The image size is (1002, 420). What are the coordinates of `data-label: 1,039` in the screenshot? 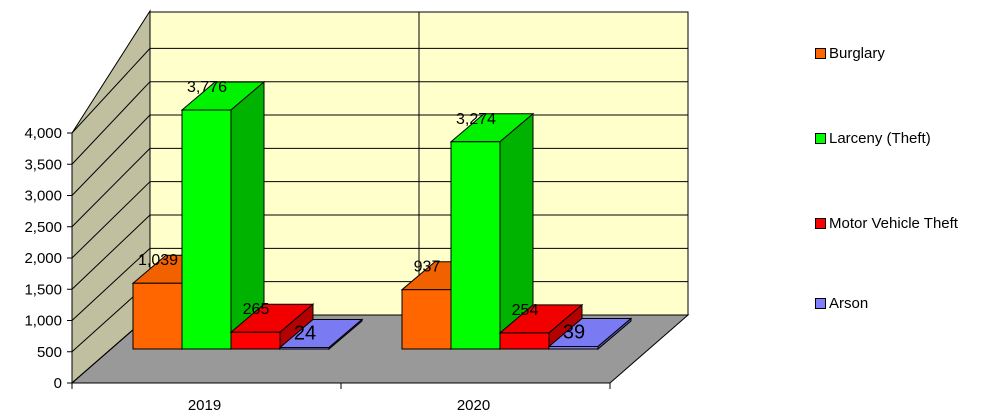 It's located at (158, 260).